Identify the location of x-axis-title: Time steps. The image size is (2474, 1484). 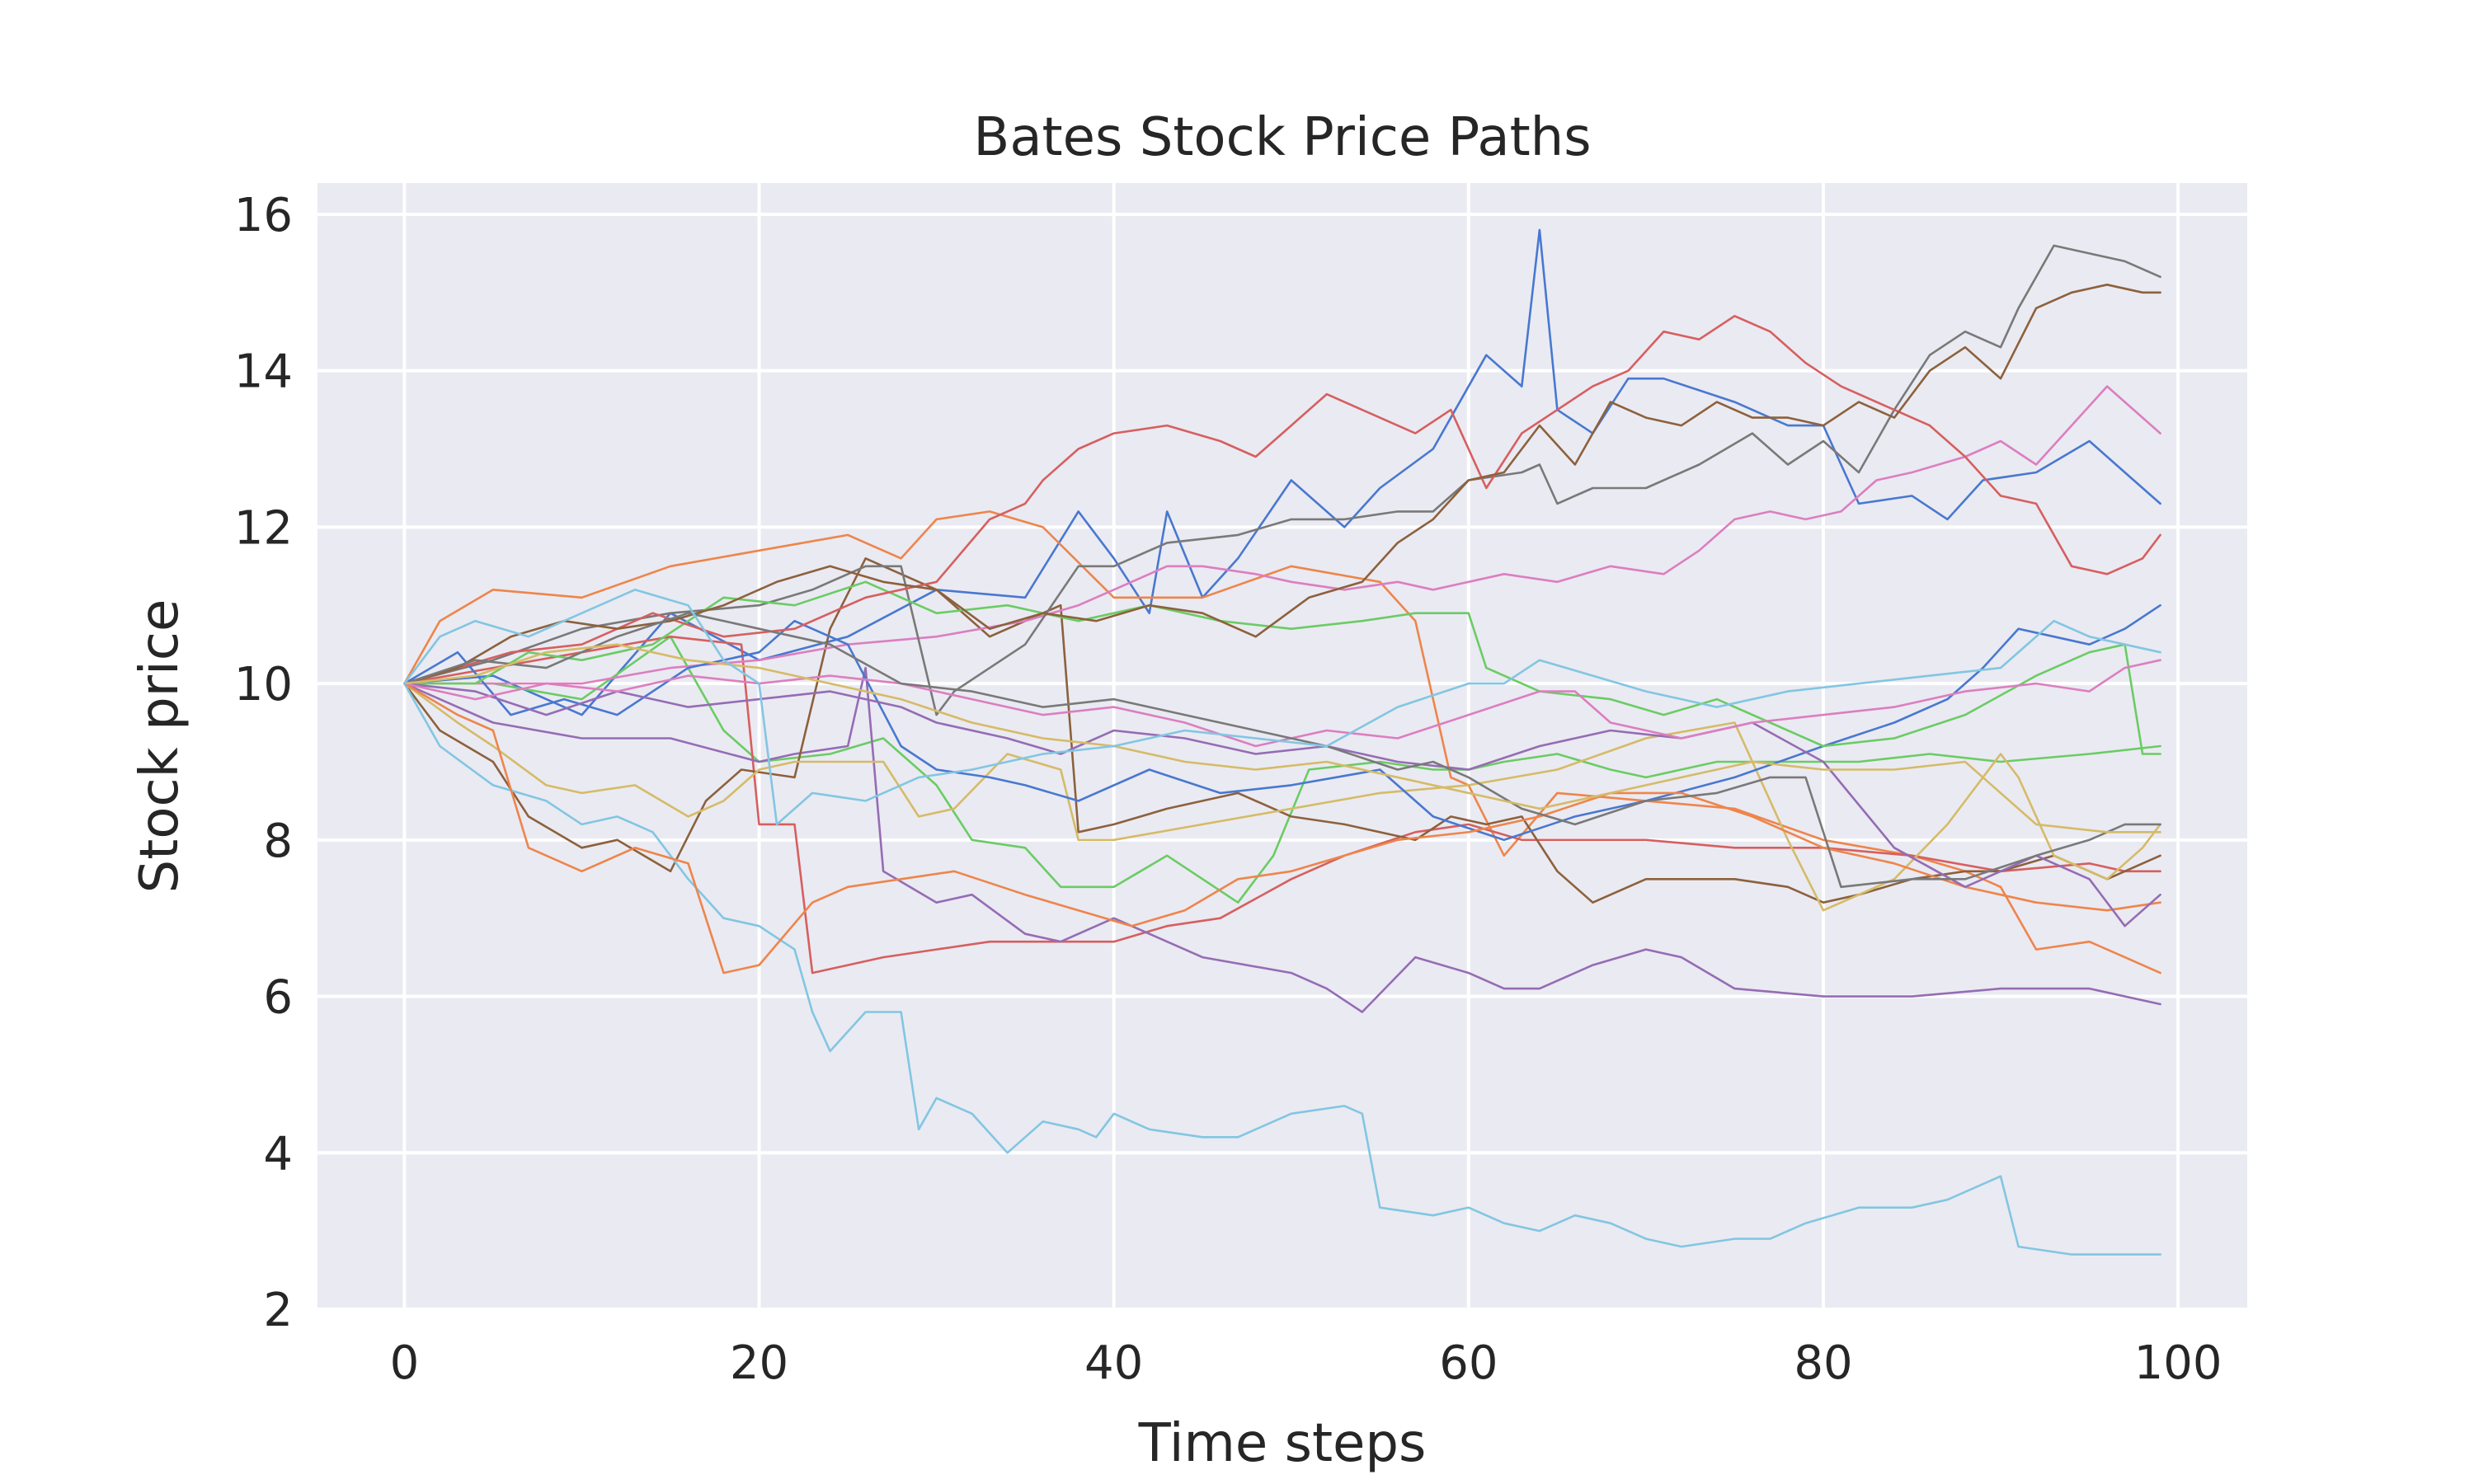
(1282, 1443).